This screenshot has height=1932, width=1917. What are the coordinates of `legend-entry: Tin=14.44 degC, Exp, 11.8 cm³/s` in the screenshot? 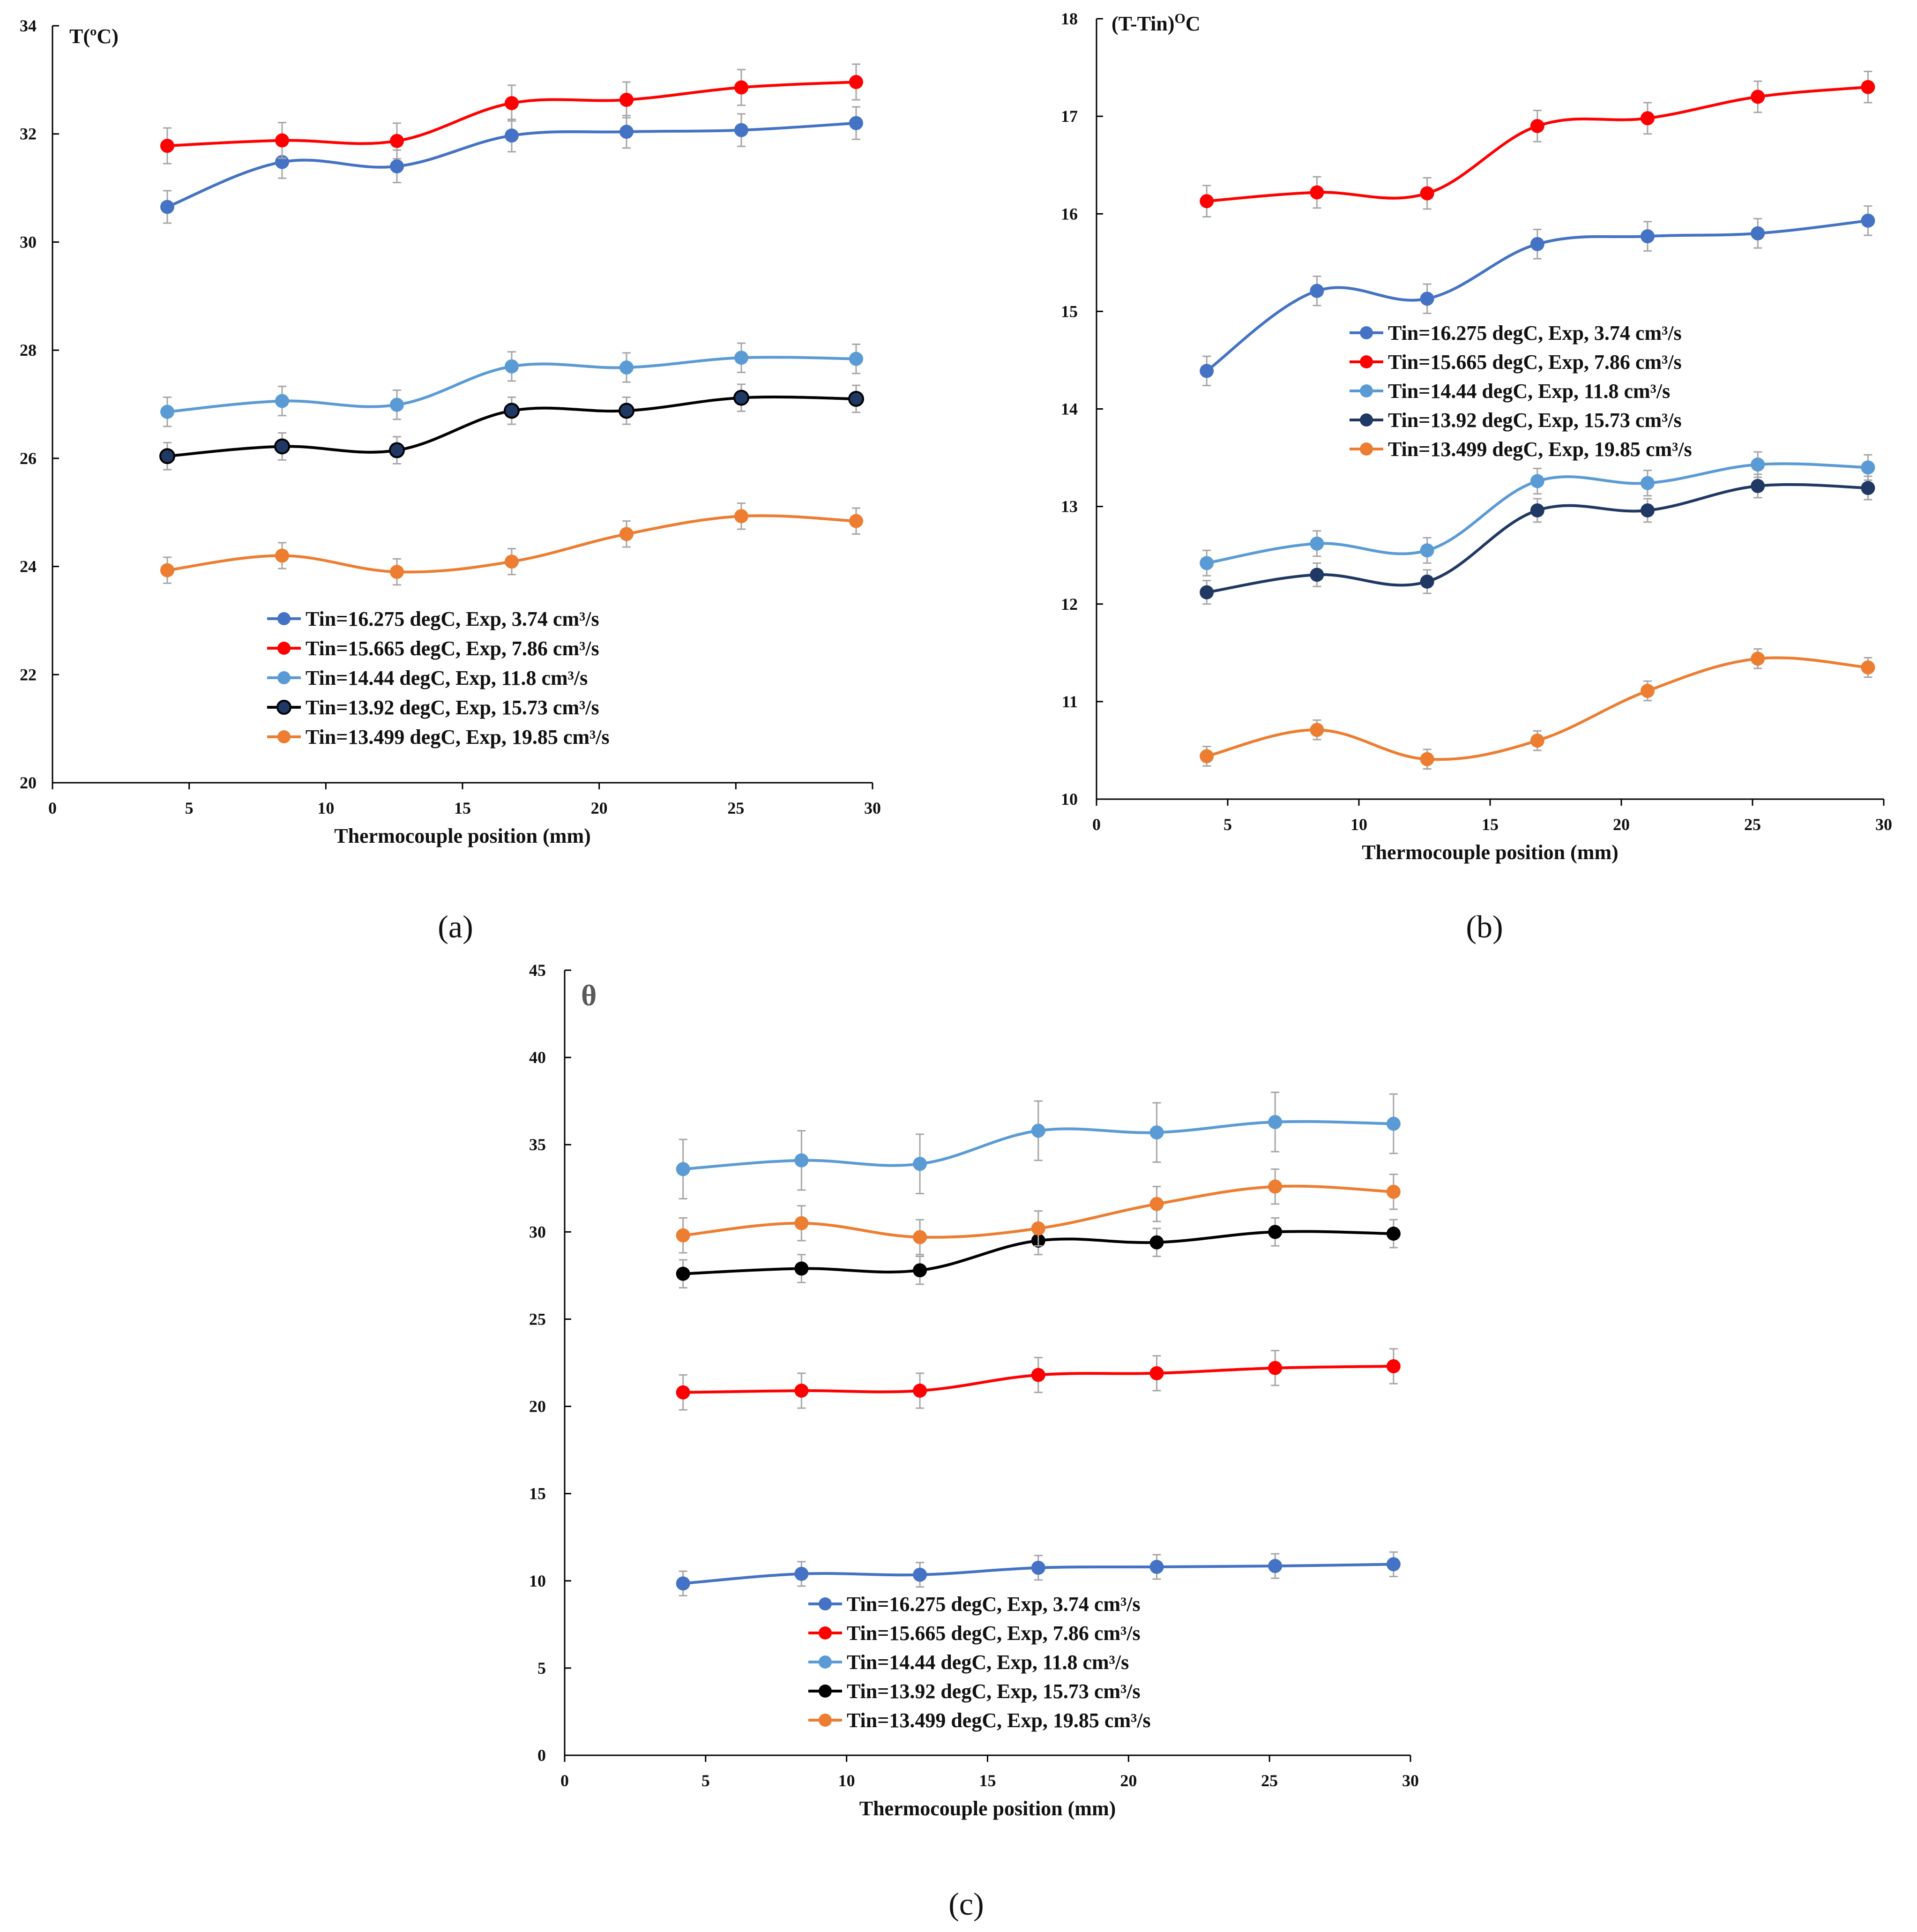 It's located at (447, 678).